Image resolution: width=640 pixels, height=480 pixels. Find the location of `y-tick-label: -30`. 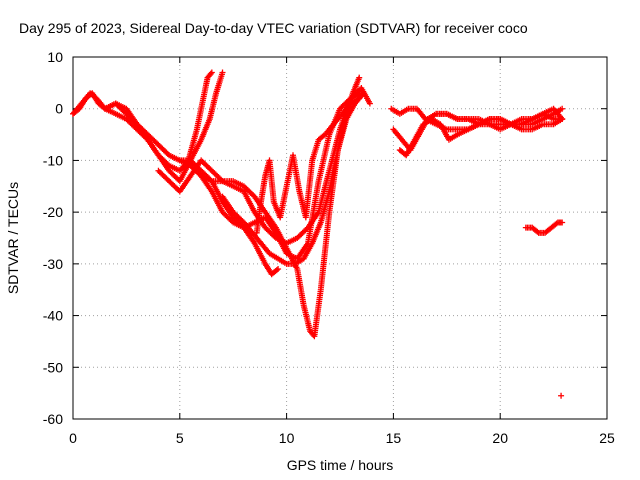

y-tick-label: -30 is located at coordinates (53, 264).